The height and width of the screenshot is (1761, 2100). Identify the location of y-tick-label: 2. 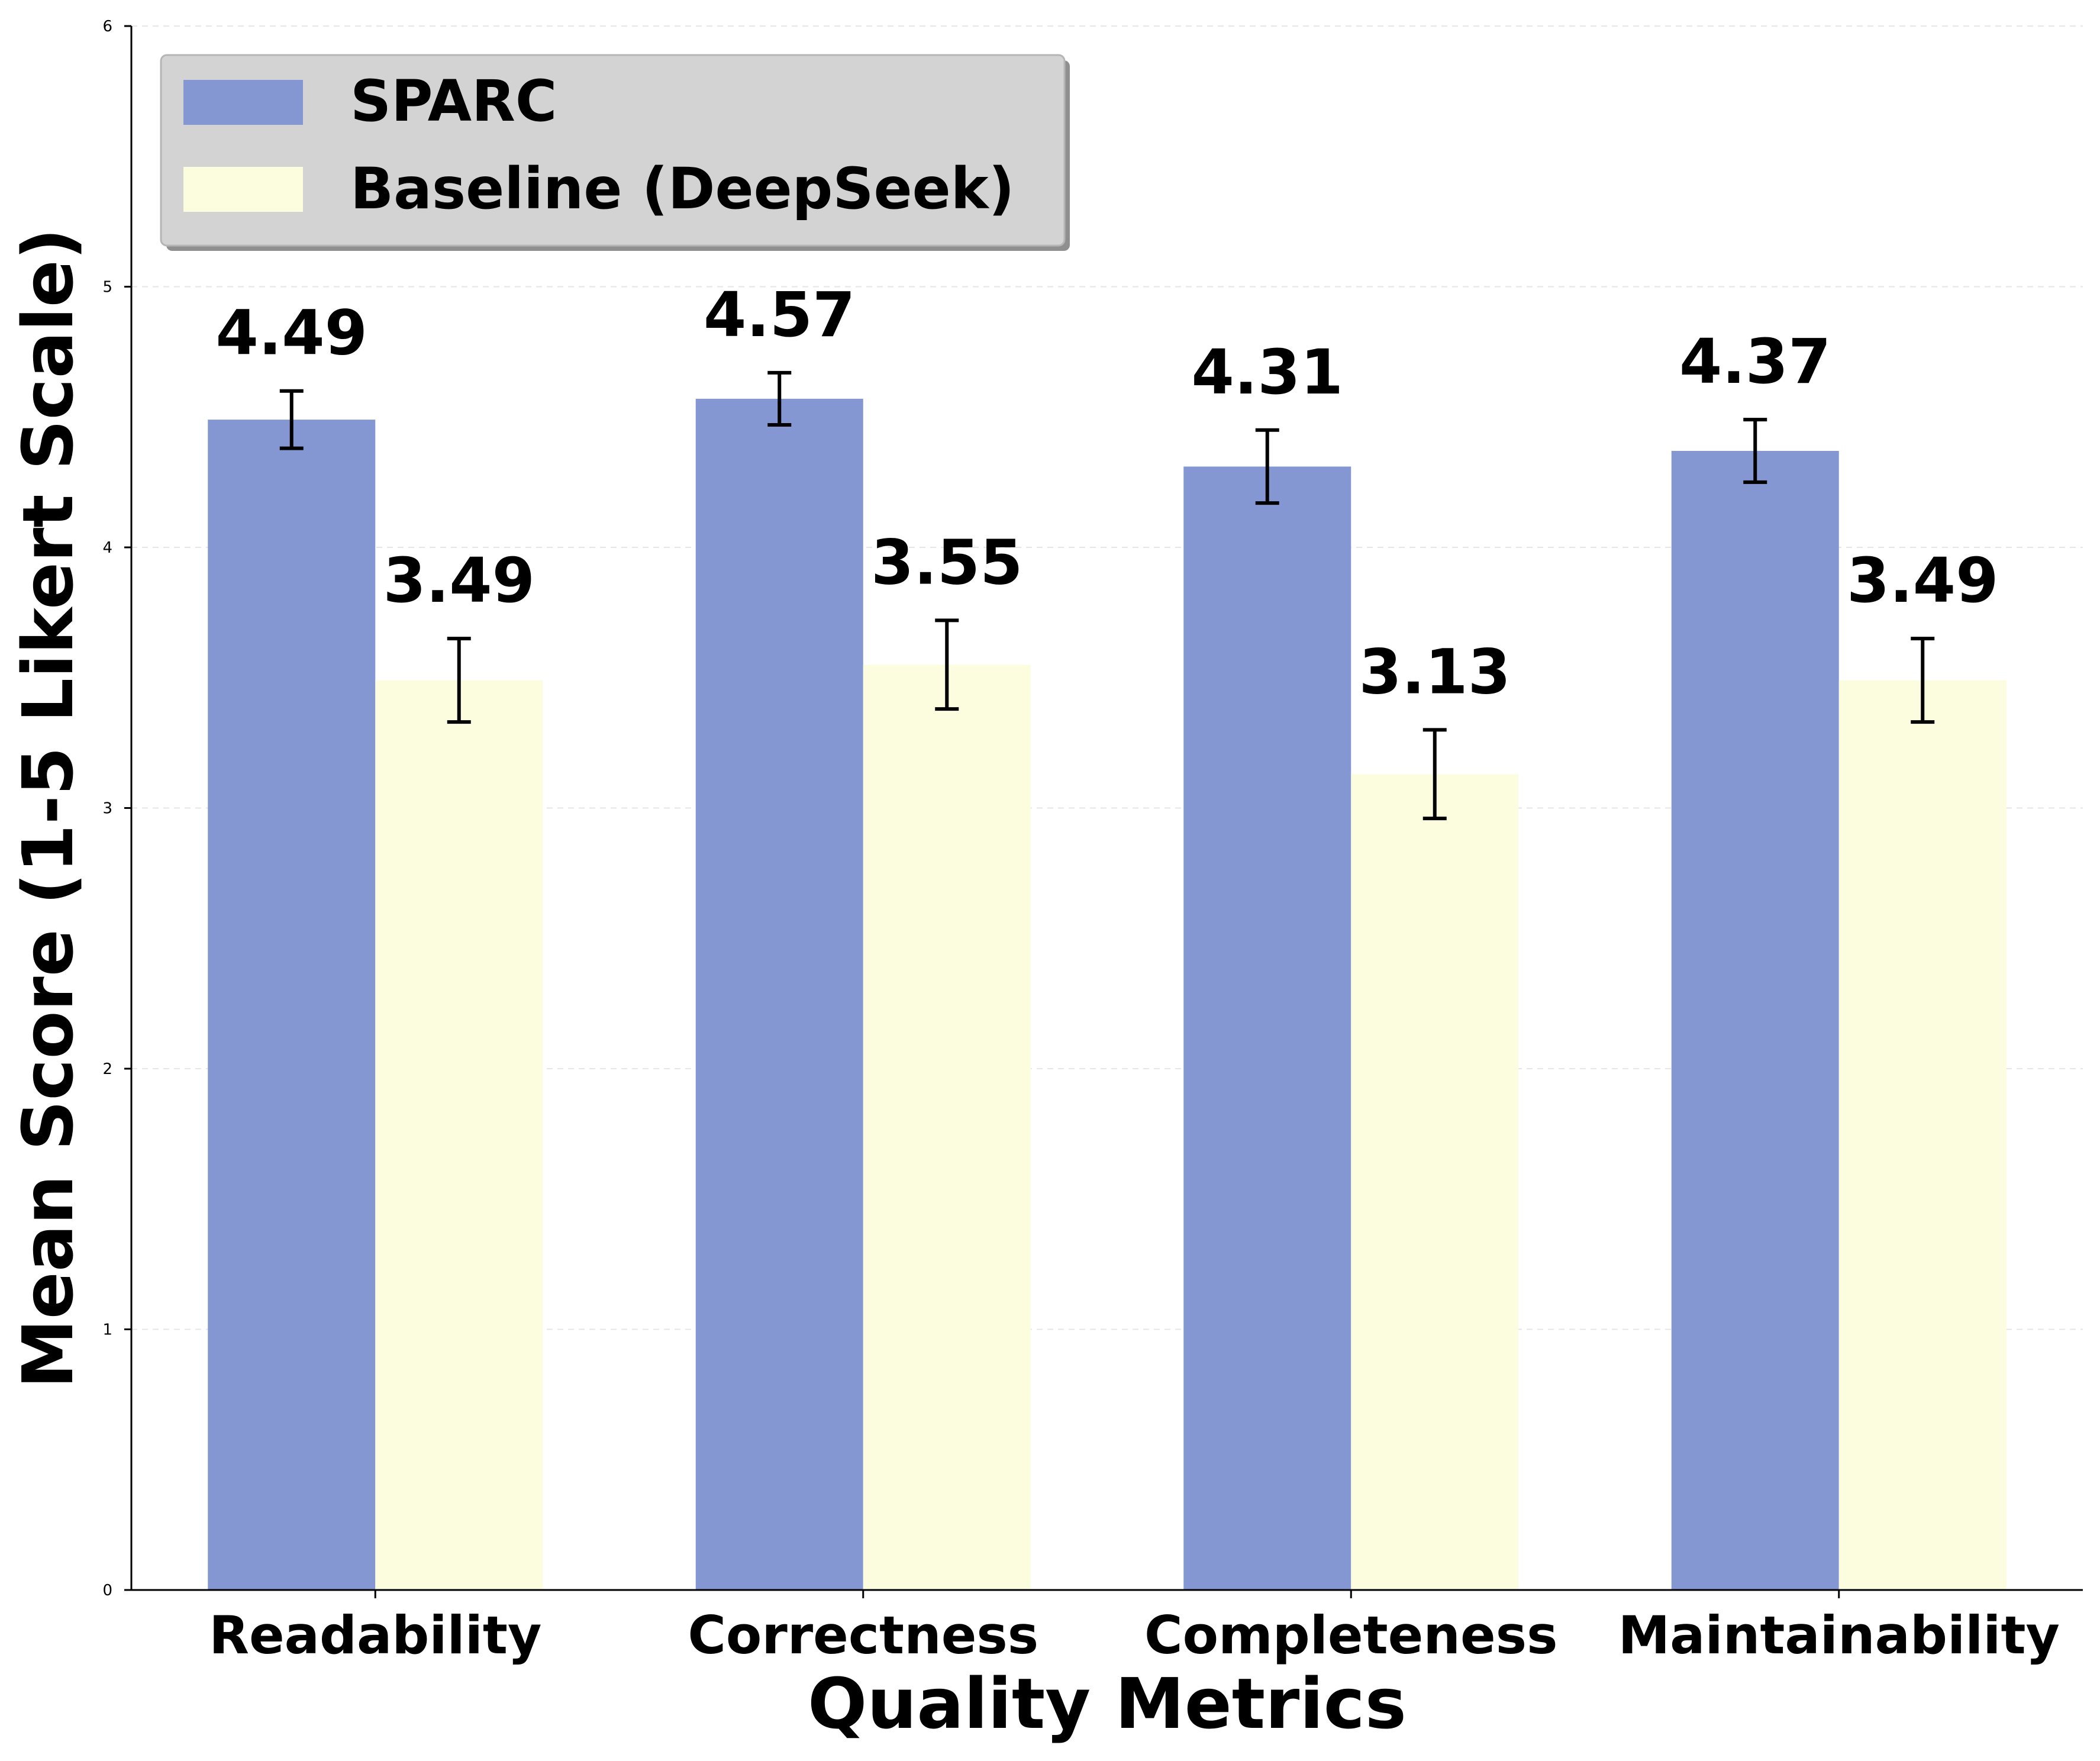
(107, 1069).